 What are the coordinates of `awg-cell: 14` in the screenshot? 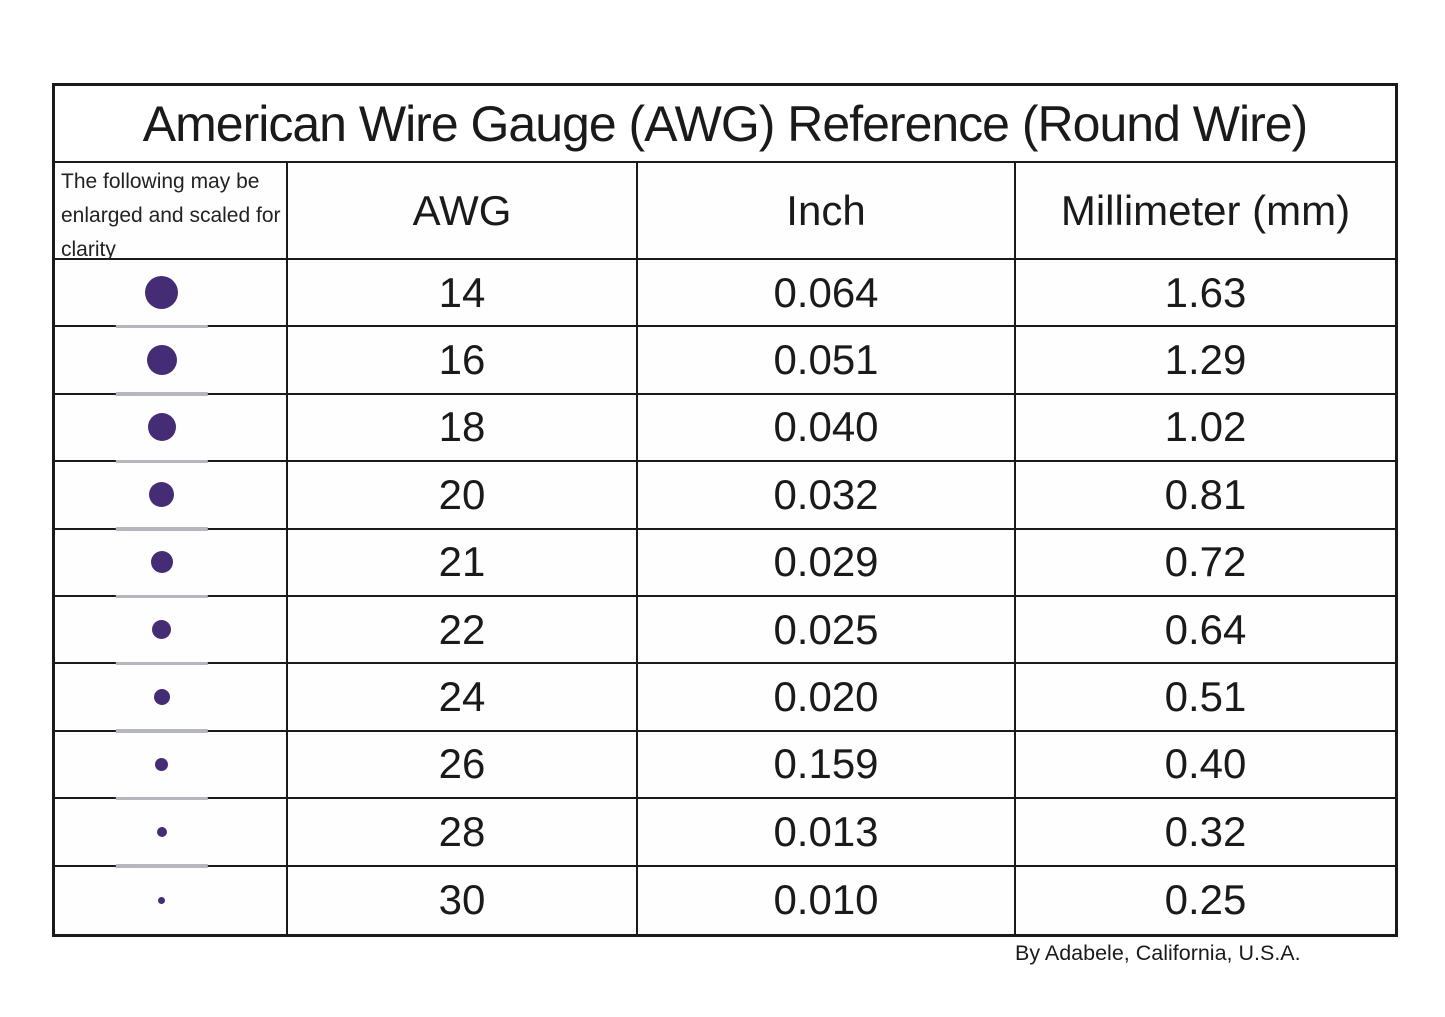 It's located at (463, 294).